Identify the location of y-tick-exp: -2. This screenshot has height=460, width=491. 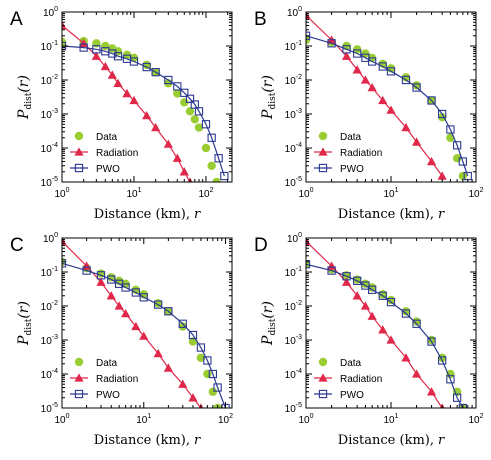
(55, 77).